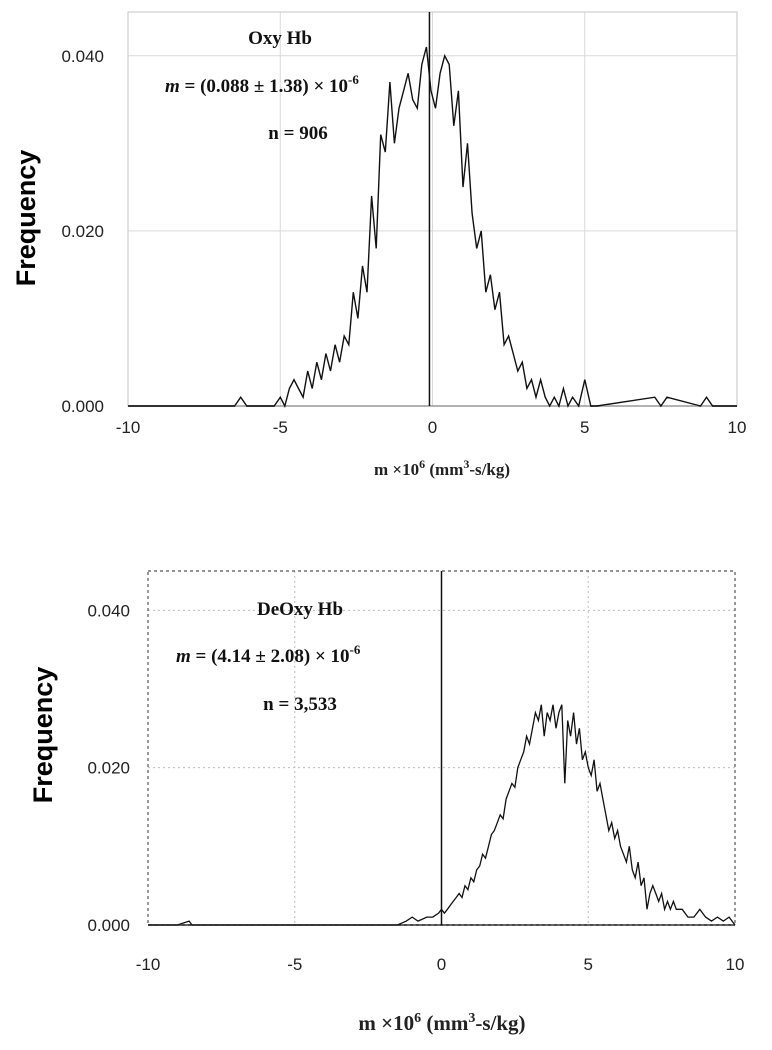 The image size is (772, 1050). I want to click on y-ticks-deoxy: 0.000 0.020 0.040, so click(108, 768).